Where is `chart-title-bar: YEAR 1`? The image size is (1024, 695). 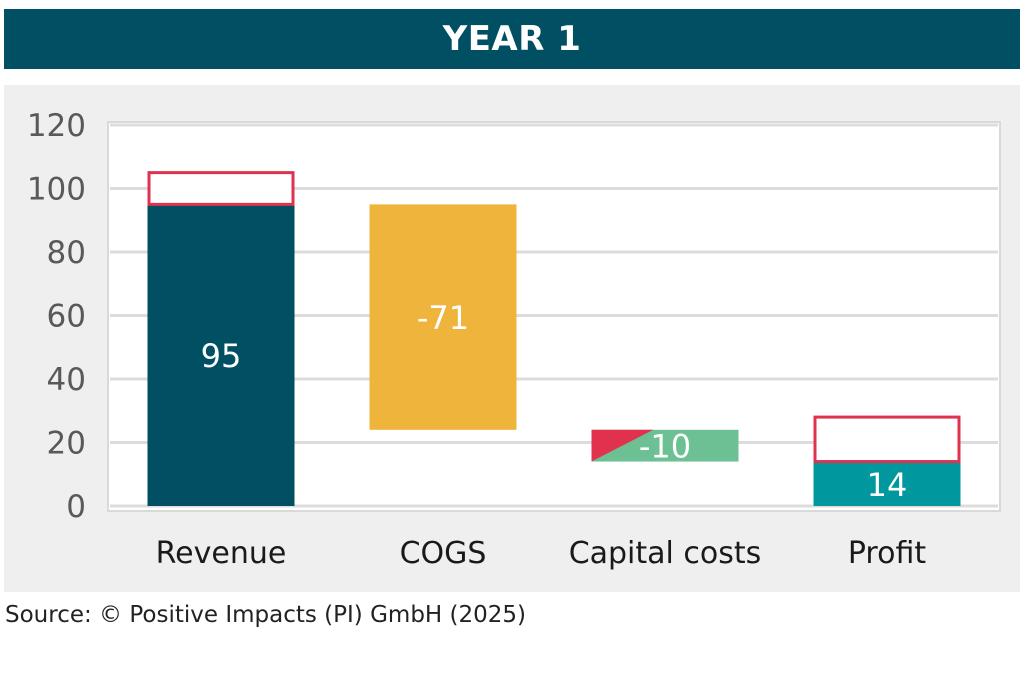 chart-title-bar: YEAR 1 is located at coordinates (512, 39).